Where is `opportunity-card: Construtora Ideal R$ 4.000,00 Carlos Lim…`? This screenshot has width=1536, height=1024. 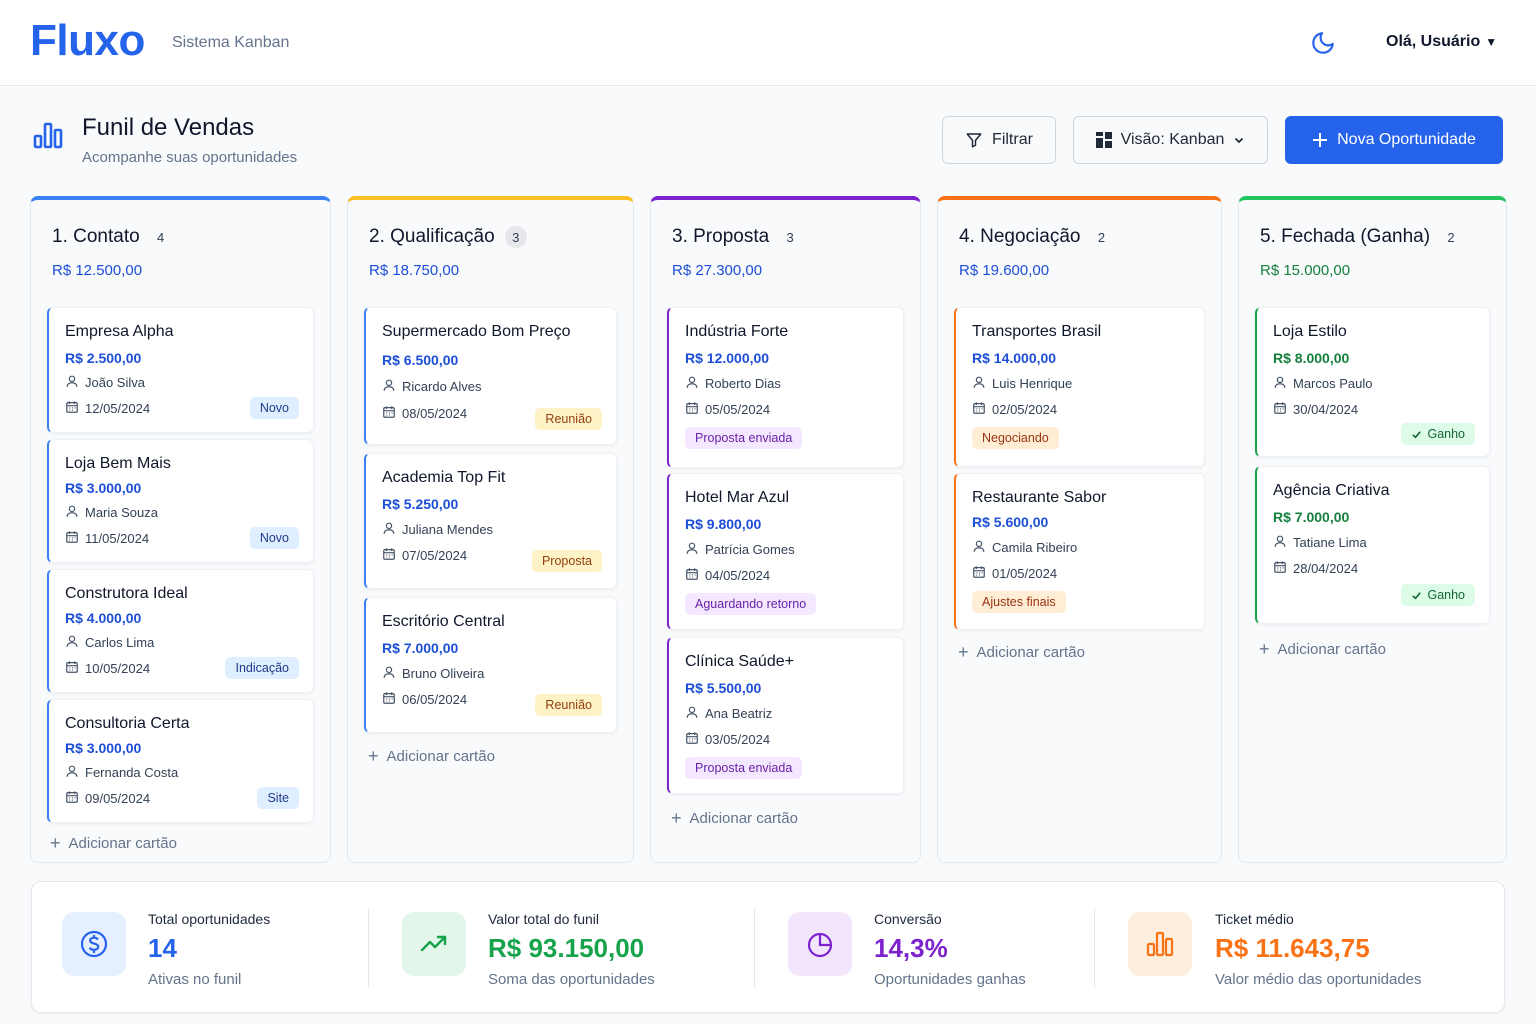
opportunity-card: Construtora Ideal R$ 4.000,00 Carlos Lim… is located at coordinates (180, 631).